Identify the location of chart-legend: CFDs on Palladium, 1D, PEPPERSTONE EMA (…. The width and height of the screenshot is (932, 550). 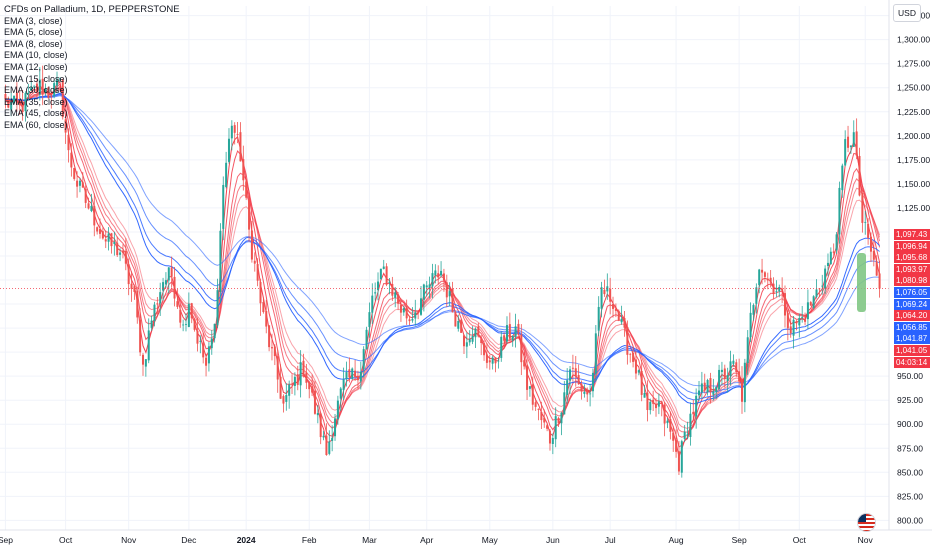
(92, 68).